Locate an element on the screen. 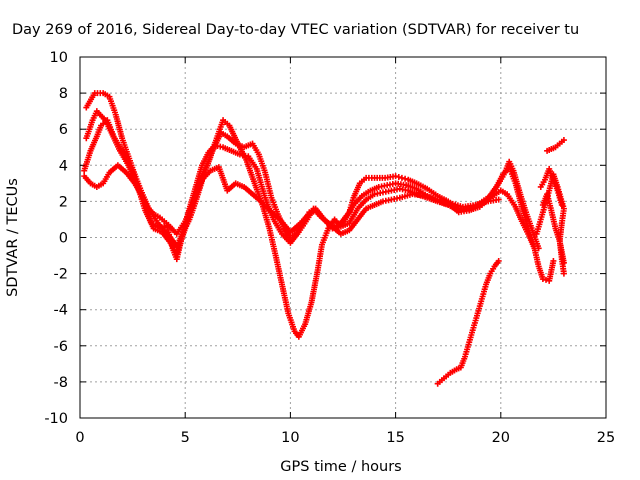 The height and width of the screenshot is (480, 640). y-tick-label: -8 is located at coordinates (61, 383).